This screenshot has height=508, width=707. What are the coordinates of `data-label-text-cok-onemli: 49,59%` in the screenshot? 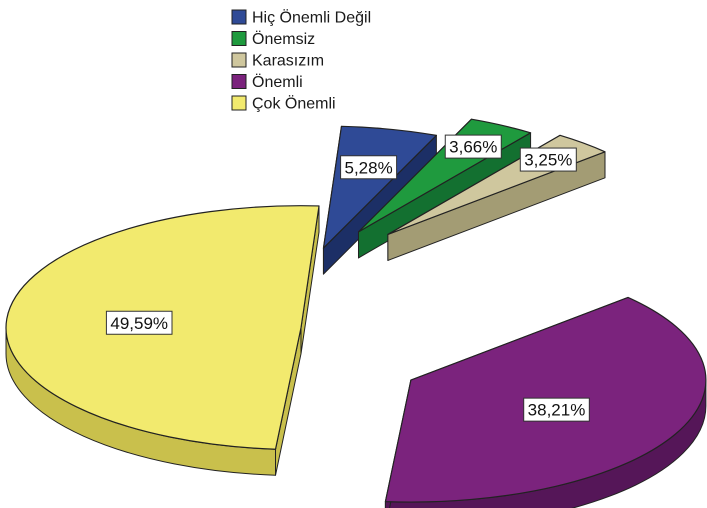 It's located at (139, 323).